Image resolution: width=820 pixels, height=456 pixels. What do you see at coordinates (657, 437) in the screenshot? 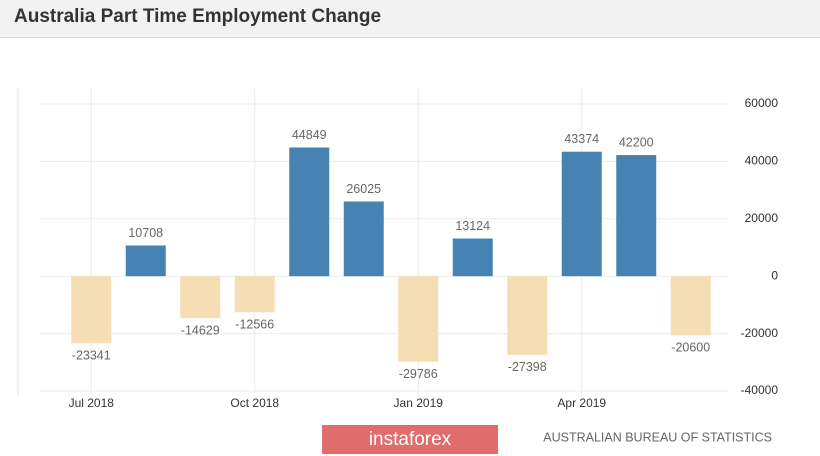
I see `source: AUSTRALIAN BUREAU OF STATISTICS` at bounding box center [657, 437].